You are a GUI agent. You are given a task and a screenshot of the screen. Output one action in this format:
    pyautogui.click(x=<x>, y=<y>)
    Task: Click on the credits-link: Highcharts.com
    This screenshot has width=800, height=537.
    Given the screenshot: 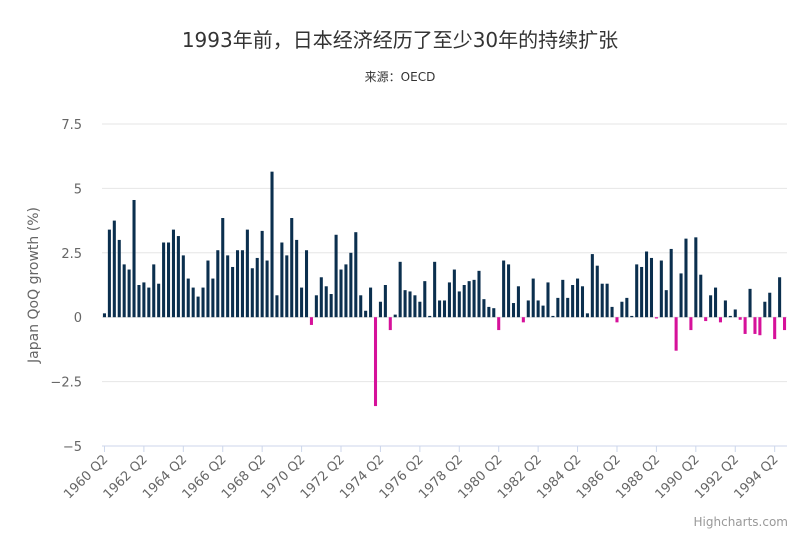 What is the action you would take?
    pyautogui.click(x=741, y=522)
    